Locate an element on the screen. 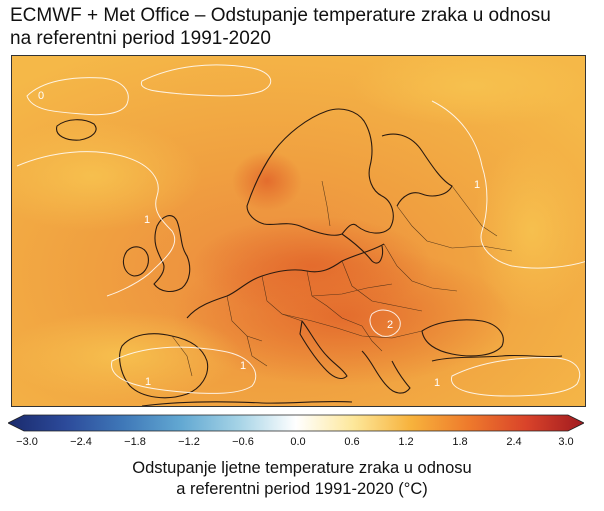 Image resolution: width=604 pixels, height=511 pixels. caption-line-2: a referentni period 1991-2020 (°C) is located at coordinates (302, 489).